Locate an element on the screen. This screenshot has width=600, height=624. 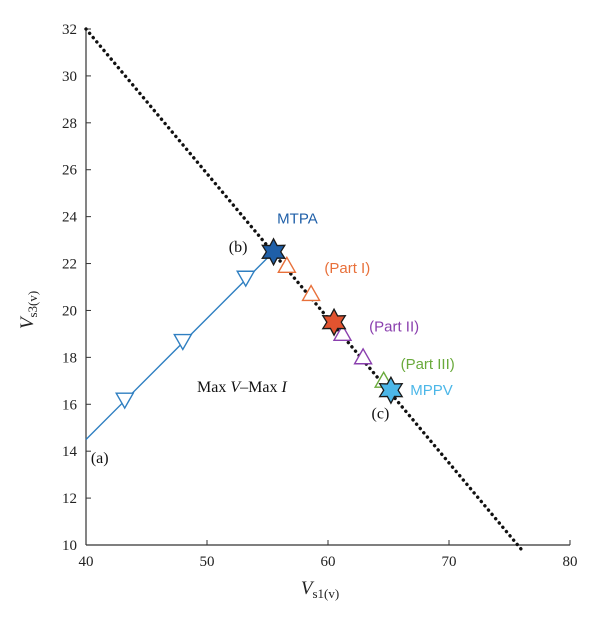
y-tick-label: 30 is located at coordinates (69, 77).